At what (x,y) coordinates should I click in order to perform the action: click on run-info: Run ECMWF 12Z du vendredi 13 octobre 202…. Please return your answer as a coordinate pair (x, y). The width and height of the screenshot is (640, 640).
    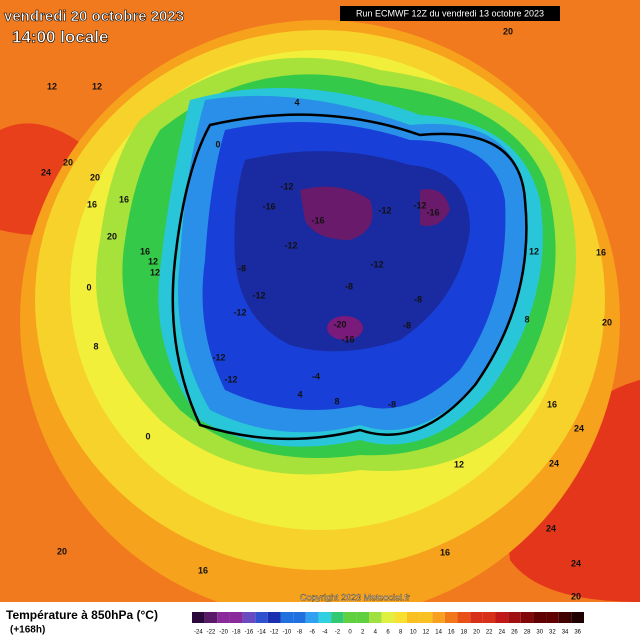
    Looking at the image, I should click on (450, 13).